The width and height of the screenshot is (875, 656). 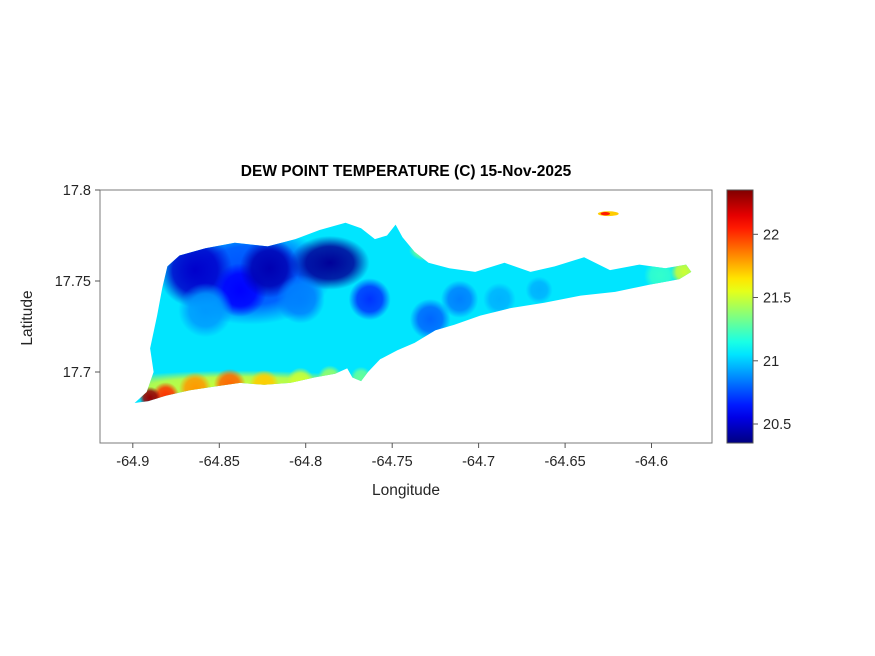 I want to click on x-tick-label: -64.8, so click(x=305, y=462).